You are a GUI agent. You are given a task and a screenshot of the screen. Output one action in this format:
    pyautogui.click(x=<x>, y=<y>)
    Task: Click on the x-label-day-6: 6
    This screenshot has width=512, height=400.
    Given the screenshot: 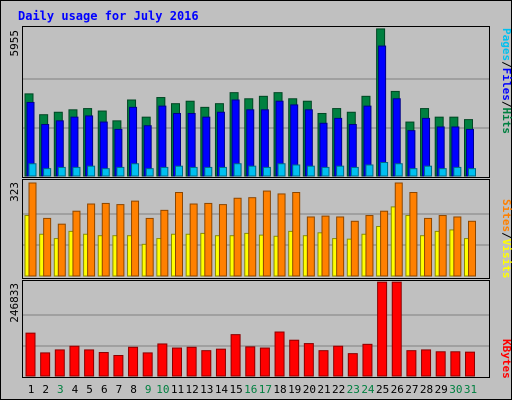 What is the action you would take?
    pyautogui.click(x=104, y=389)
    